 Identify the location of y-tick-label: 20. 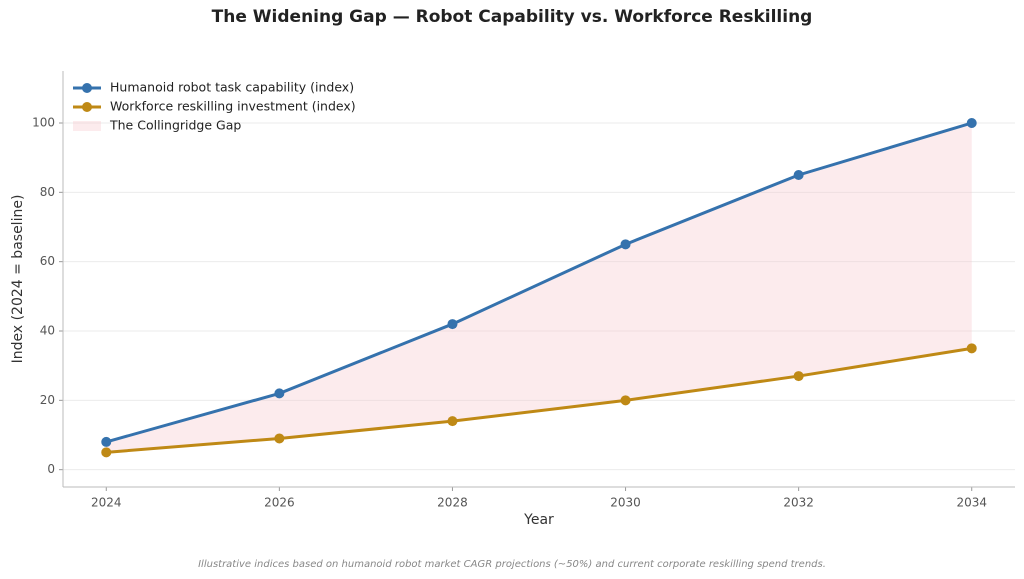
(47, 400).